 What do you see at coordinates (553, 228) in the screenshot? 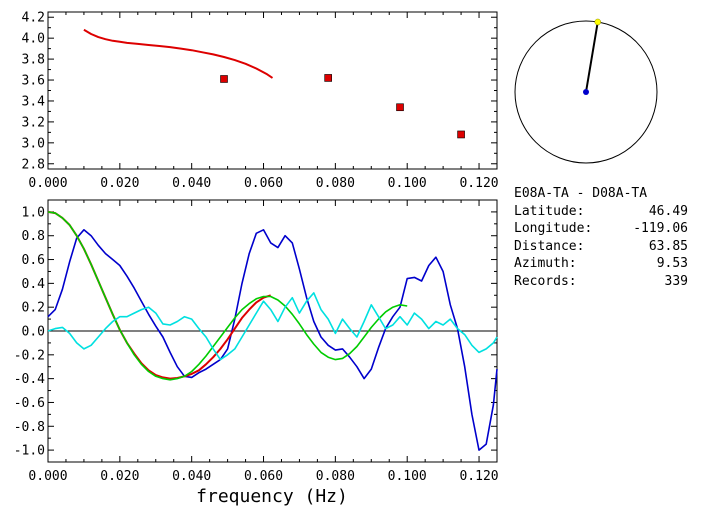
I see `info-label: Longitude:` at bounding box center [553, 228].